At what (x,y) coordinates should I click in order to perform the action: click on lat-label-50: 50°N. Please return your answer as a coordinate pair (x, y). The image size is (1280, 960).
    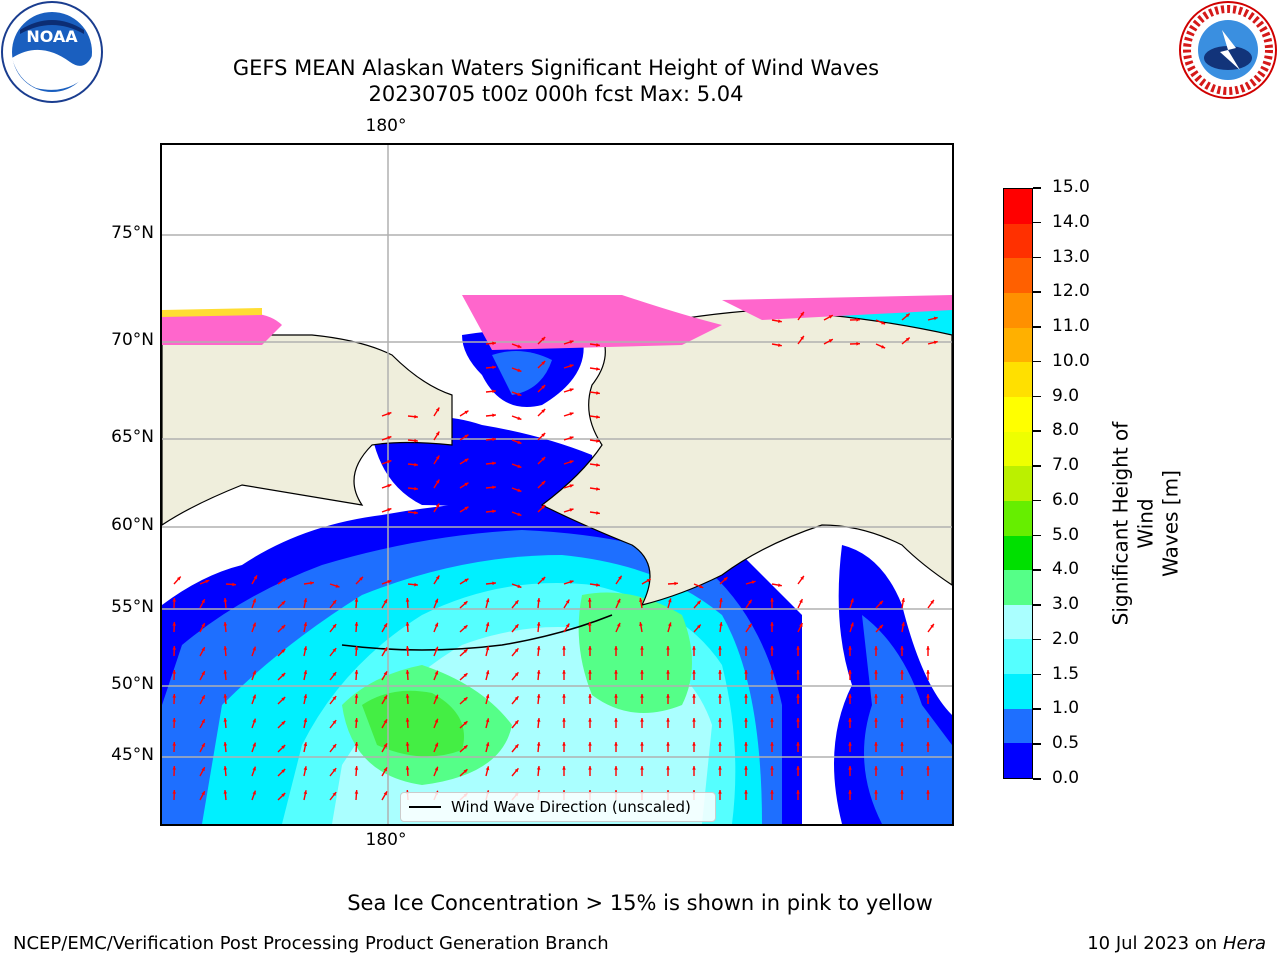
    Looking at the image, I should click on (132, 684).